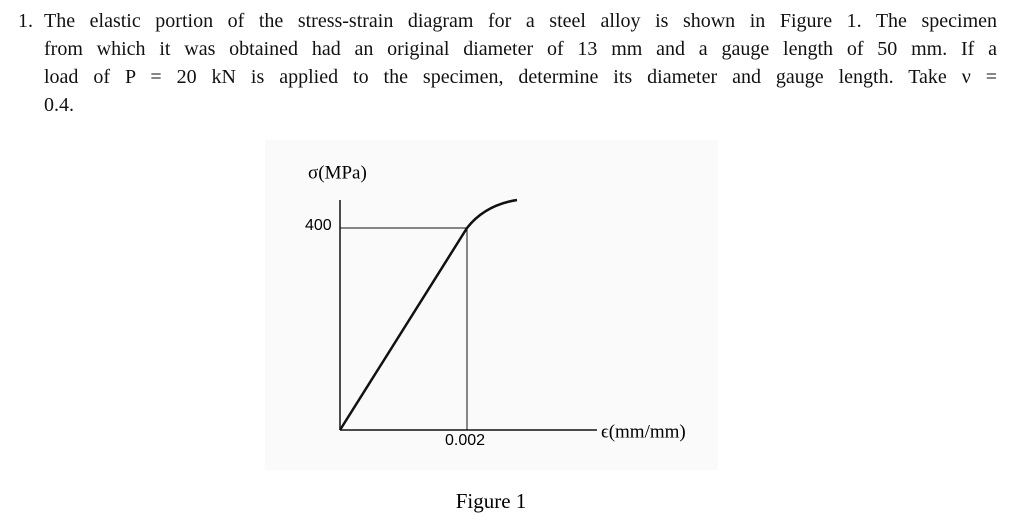 The width and height of the screenshot is (1024, 521). Describe the element at coordinates (643, 431) in the screenshot. I see `x-axis-label: ϵ(mm/mm)` at that location.